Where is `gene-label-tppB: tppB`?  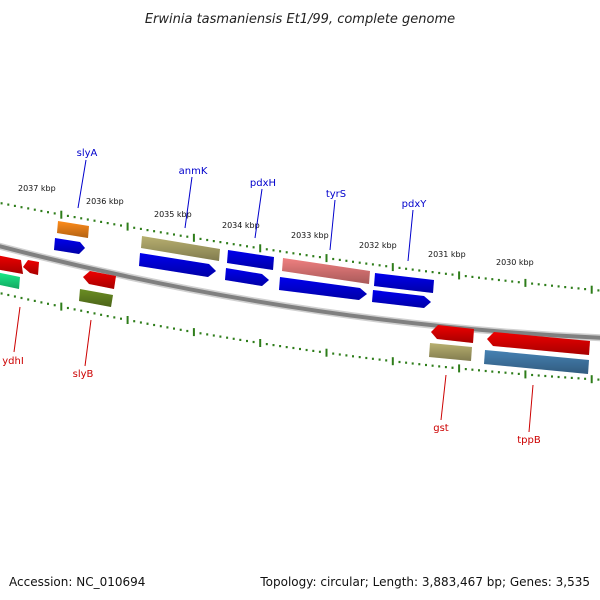
gene-label-tppB: tppB is located at coordinates (529, 440).